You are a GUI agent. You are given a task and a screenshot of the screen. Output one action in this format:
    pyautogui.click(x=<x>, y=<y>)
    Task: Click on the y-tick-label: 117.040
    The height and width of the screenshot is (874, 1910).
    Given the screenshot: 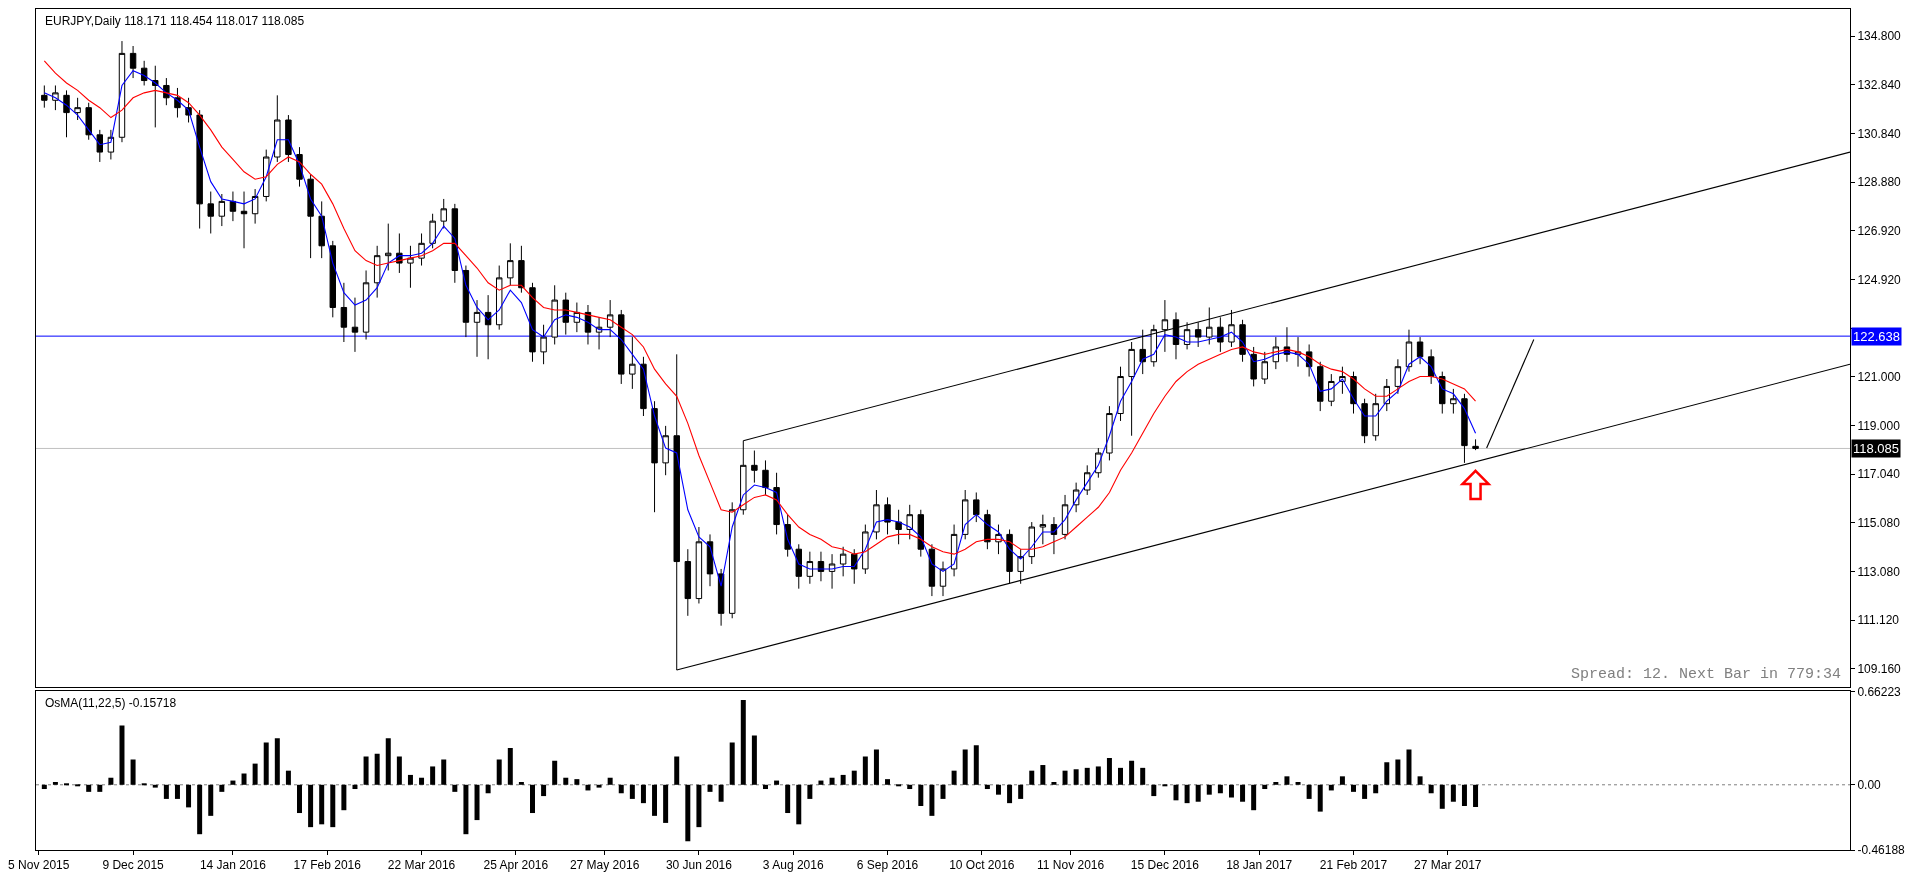 What is the action you would take?
    pyautogui.click(x=1879, y=474)
    